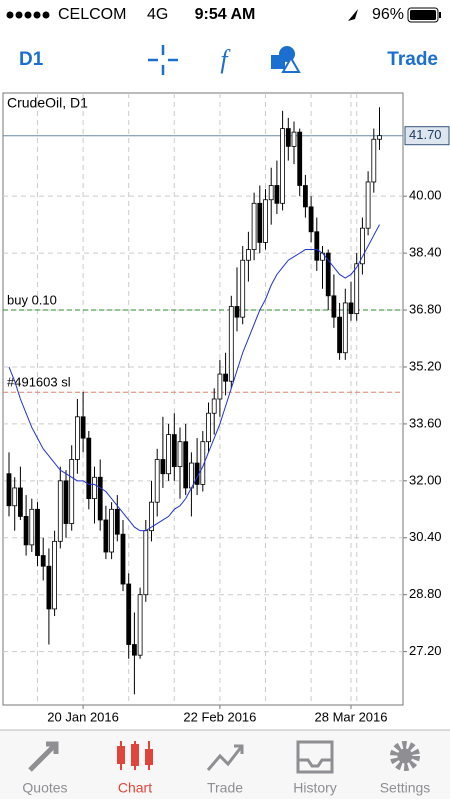 Image resolution: width=450 pixels, height=804 pixels. I want to click on objects-button, so click(286, 59).